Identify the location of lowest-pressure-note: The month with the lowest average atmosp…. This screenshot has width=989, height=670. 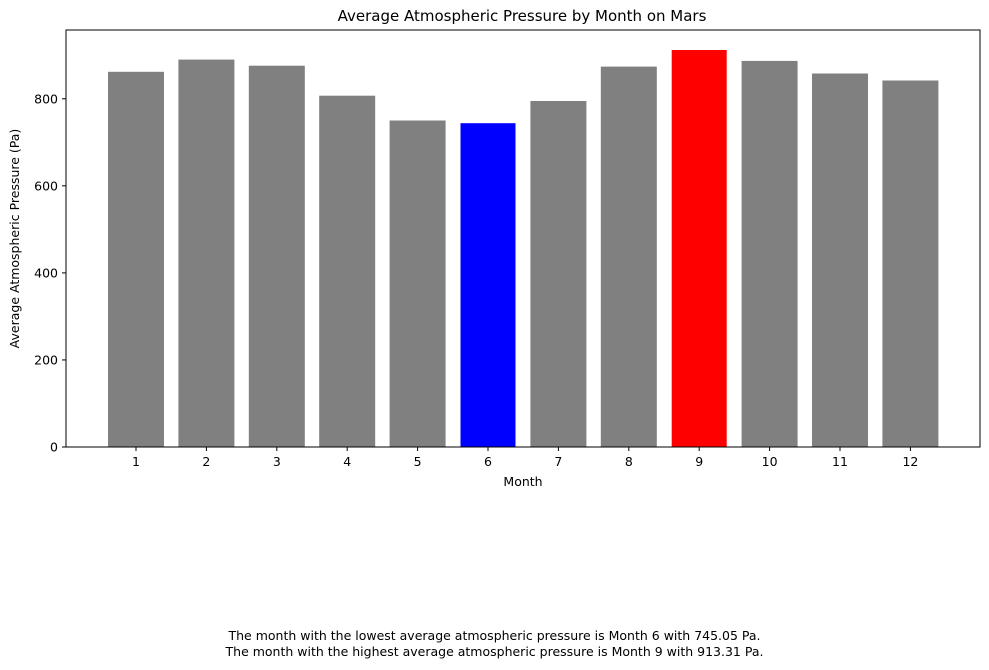
(494, 635).